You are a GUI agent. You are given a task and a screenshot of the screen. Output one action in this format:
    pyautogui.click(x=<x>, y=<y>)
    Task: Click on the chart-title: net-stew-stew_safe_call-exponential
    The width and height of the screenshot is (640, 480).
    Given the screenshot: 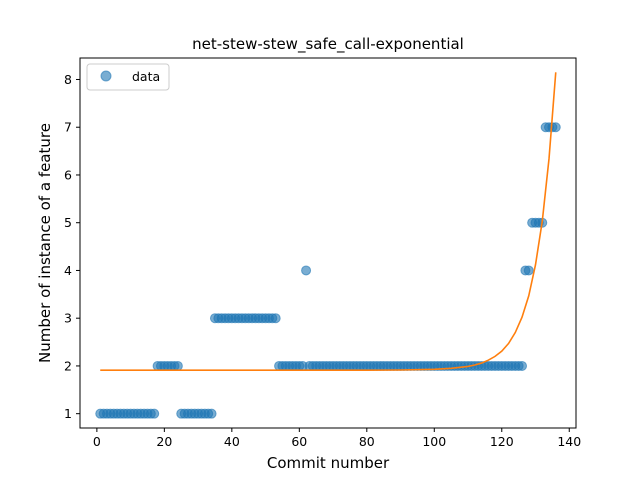 What is the action you would take?
    pyautogui.click(x=328, y=44)
    